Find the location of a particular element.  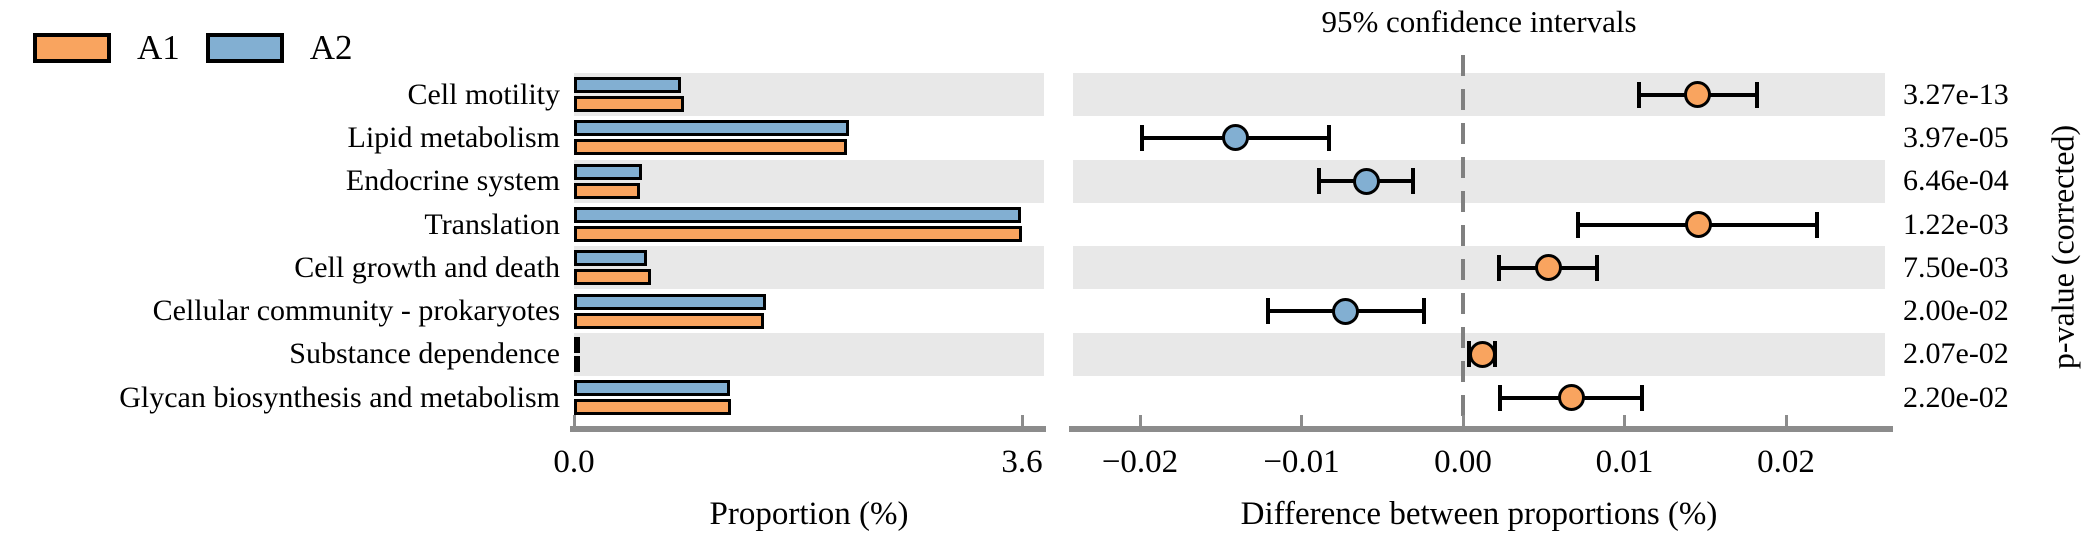

p-value-label: 3.97e-05 is located at coordinates (1956, 137).